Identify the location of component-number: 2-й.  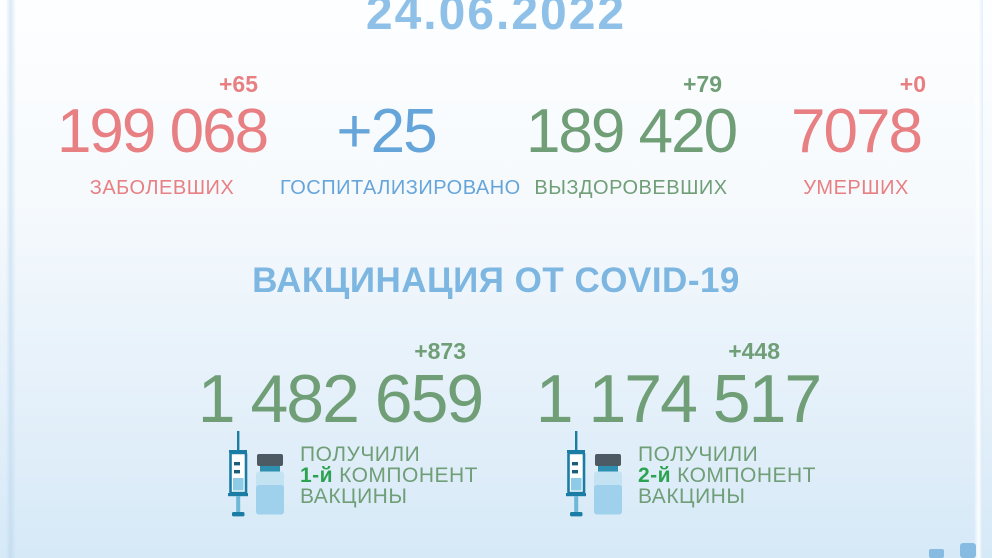
(655, 475).